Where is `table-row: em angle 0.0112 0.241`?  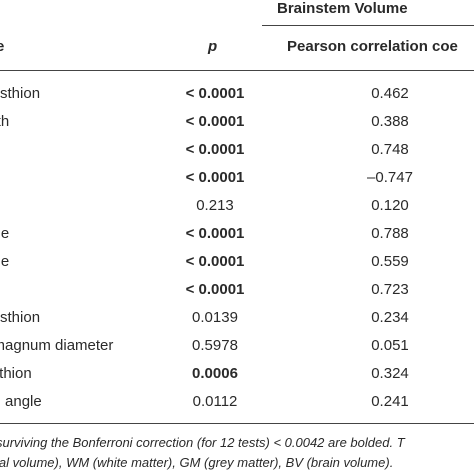 table-row: em angle 0.0112 0.241 is located at coordinates (237, 402).